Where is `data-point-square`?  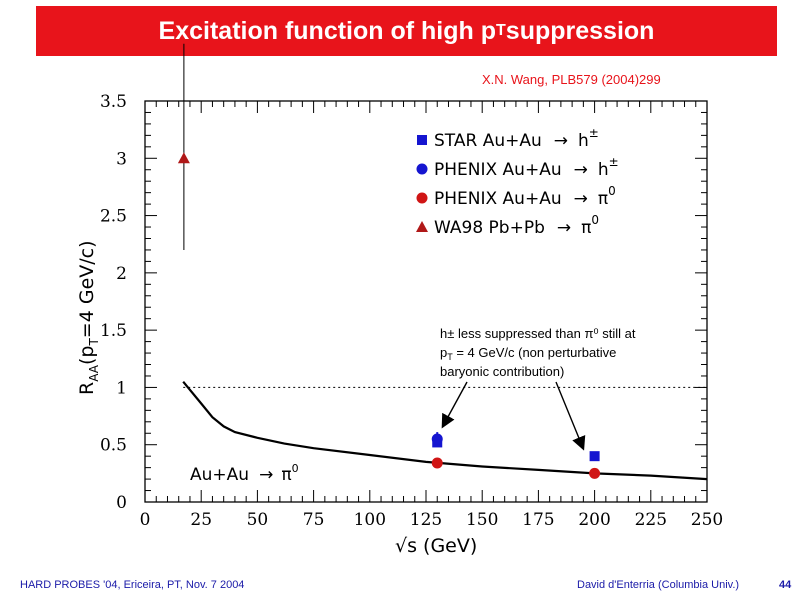
data-point-square is located at coordinates (594, 456).